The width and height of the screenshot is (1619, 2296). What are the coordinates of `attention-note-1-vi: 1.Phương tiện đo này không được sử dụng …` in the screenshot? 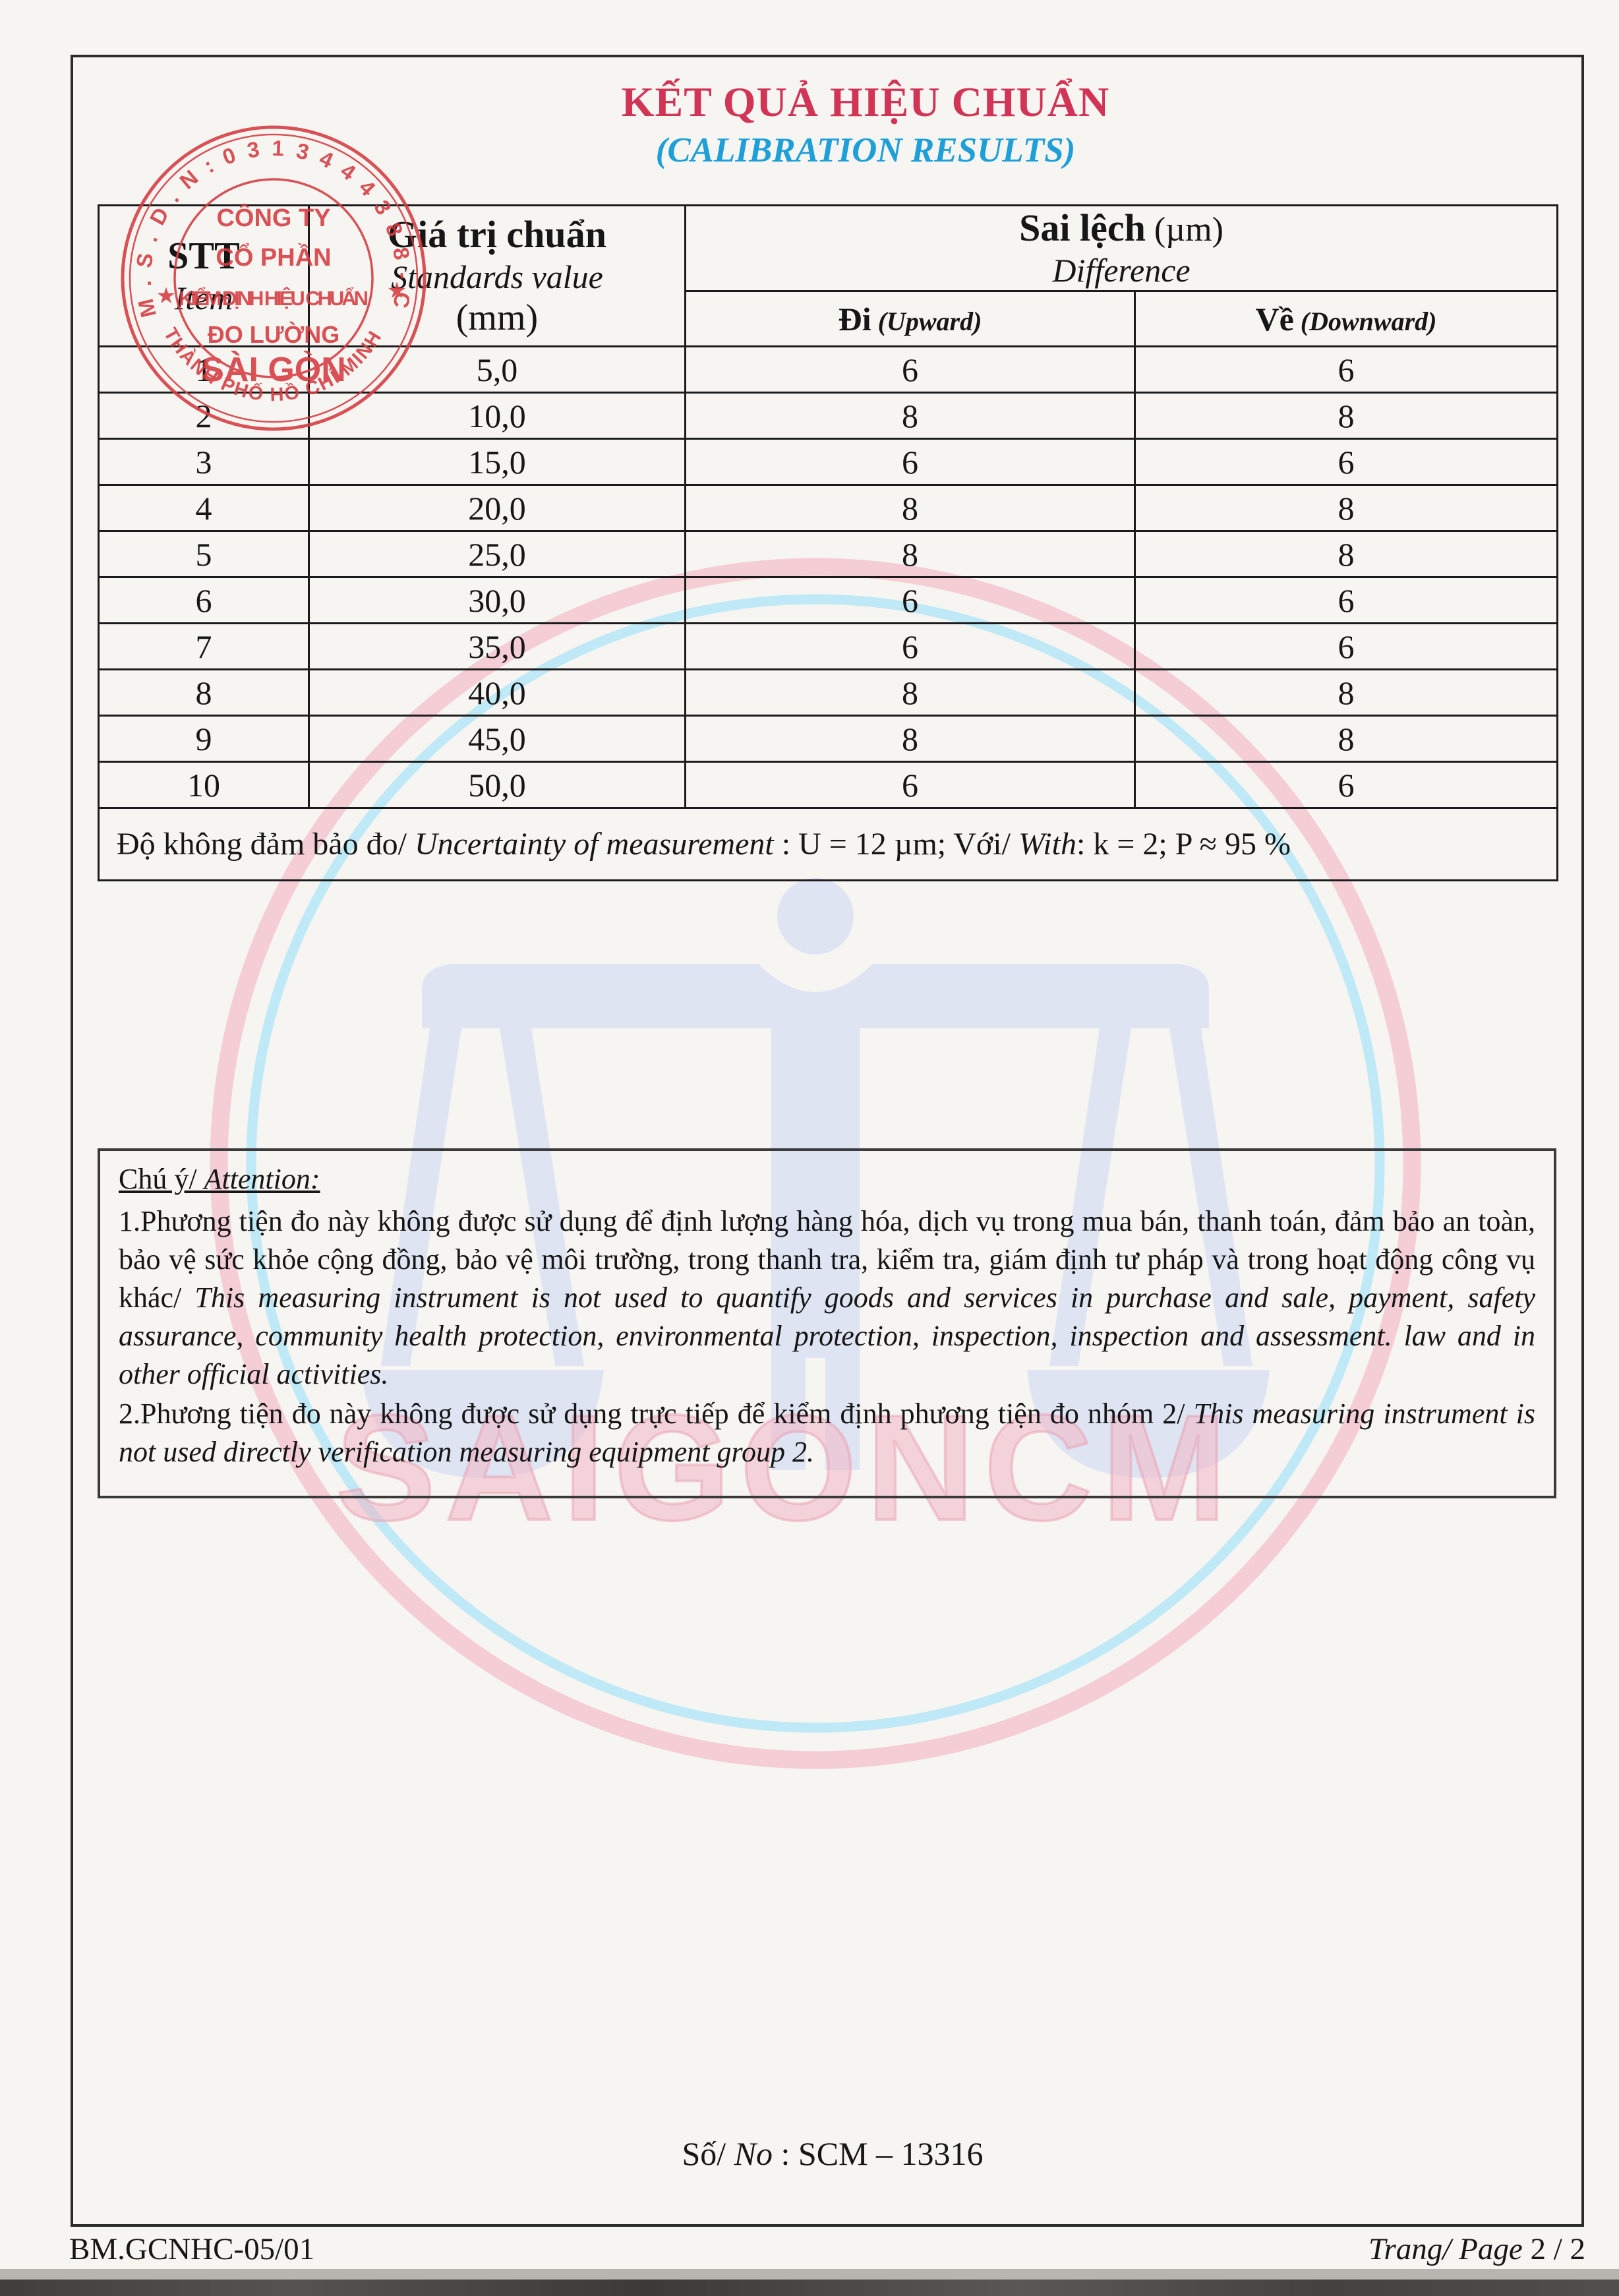 It's located at (827, 1259).